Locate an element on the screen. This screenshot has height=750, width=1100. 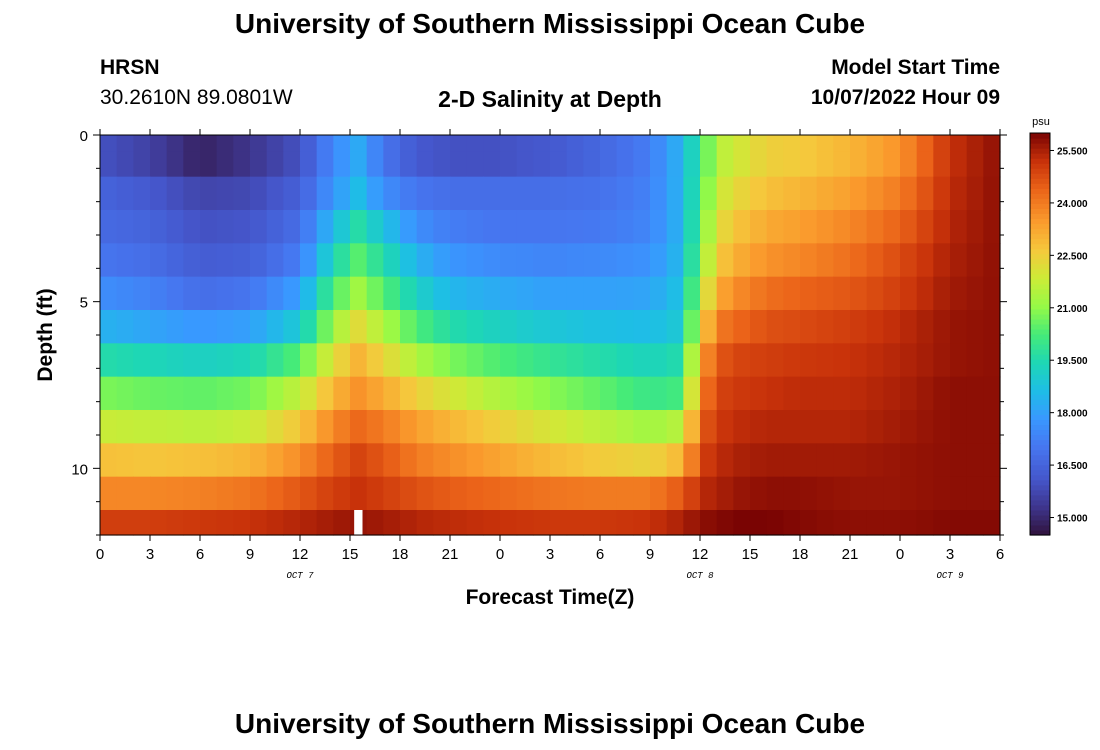
x-tick-label: 9 is located at coordinates (650, 554).